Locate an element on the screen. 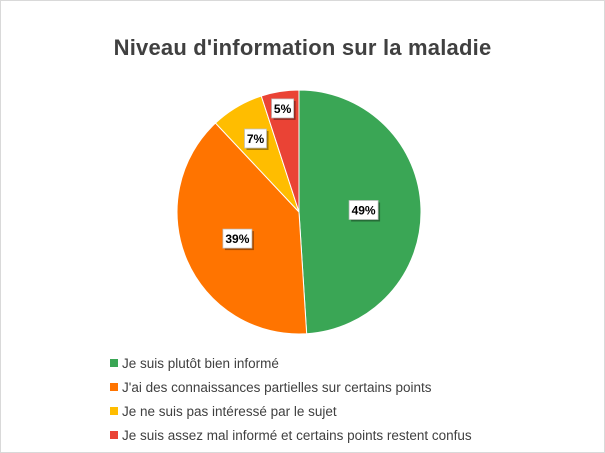  data-label-2: 39% is located at coordinates (238, 239).